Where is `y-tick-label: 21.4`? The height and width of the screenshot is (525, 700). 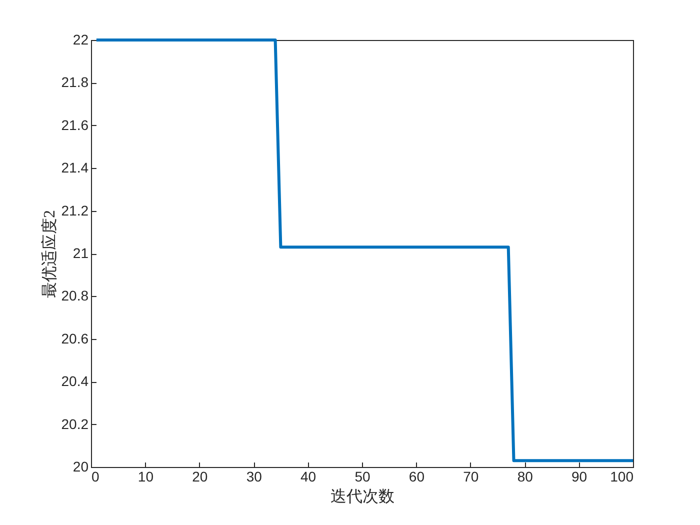 y-tick-label: 21.4 is located at coordinates (75, 168).